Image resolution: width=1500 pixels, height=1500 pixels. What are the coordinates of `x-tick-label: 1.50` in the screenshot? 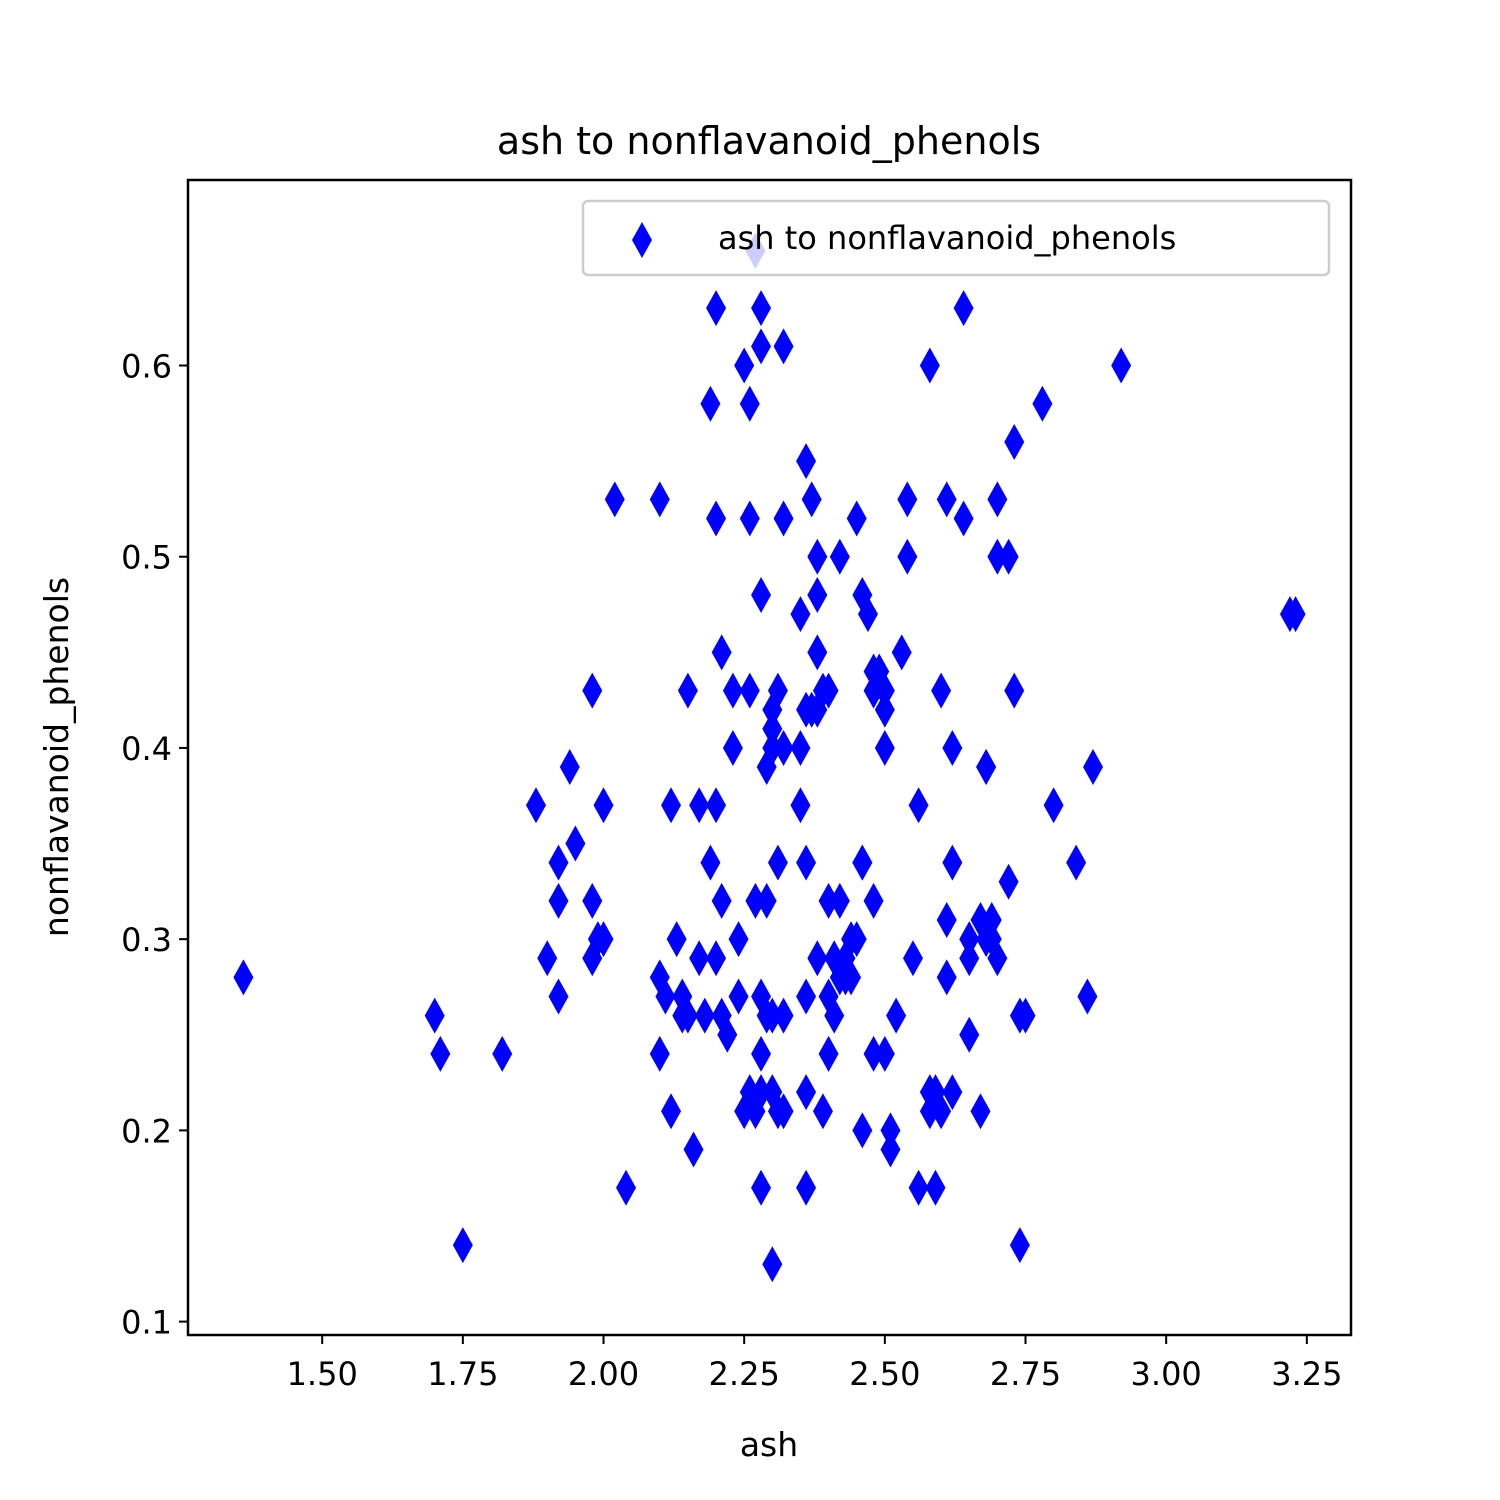 It's located at (322, 1374).